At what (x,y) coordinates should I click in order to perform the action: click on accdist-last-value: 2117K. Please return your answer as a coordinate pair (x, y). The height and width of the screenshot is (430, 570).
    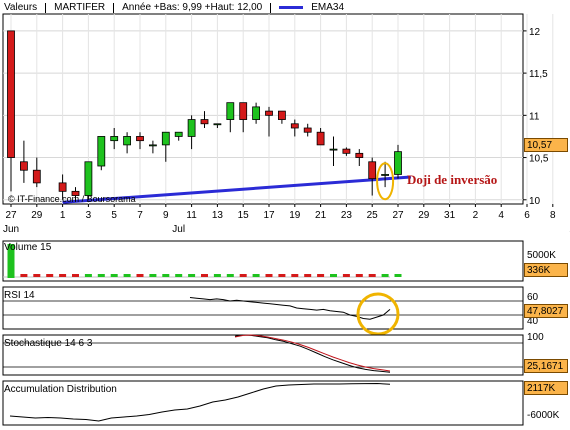
    Looking at the image, I should click on (546, 388).